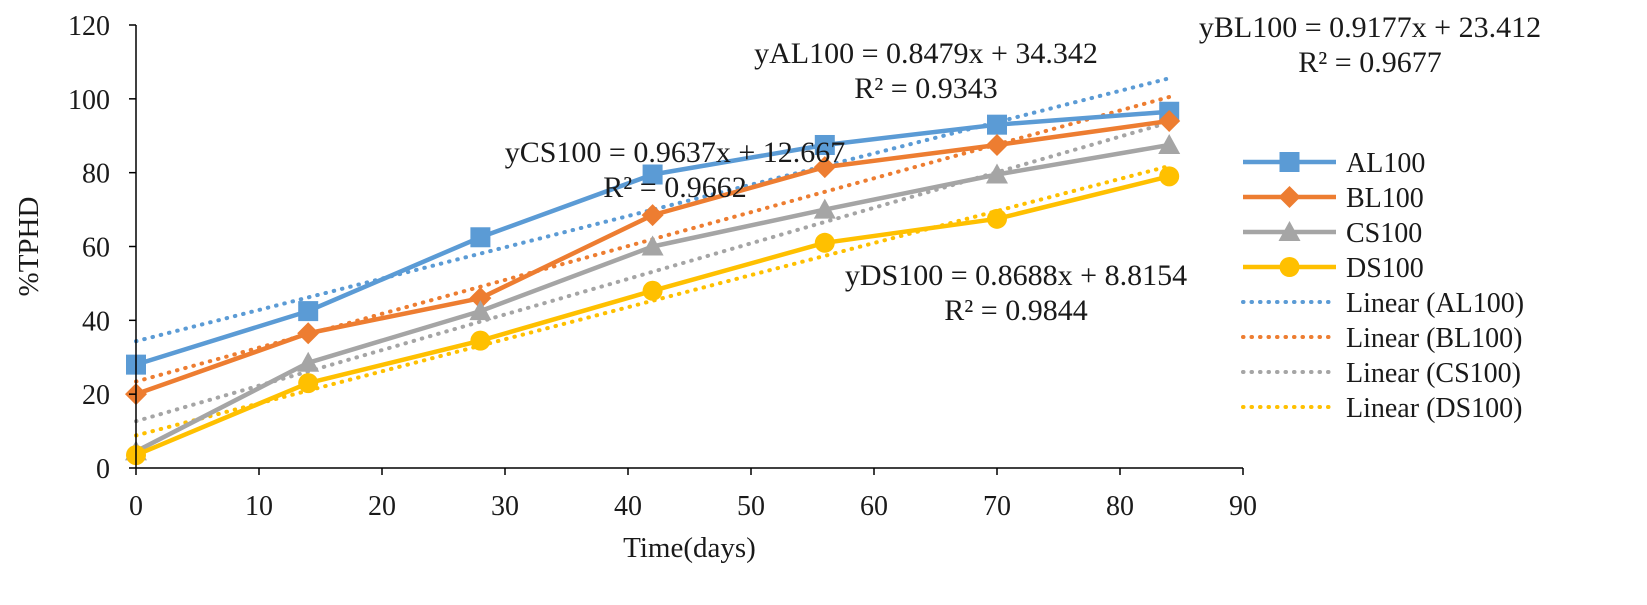 The height and width of the screenshot is (605, 1647). Describe the element at coordinates (1433, 373) in the screenshot. I see `legend-label: Linear (CS100)` at that location.